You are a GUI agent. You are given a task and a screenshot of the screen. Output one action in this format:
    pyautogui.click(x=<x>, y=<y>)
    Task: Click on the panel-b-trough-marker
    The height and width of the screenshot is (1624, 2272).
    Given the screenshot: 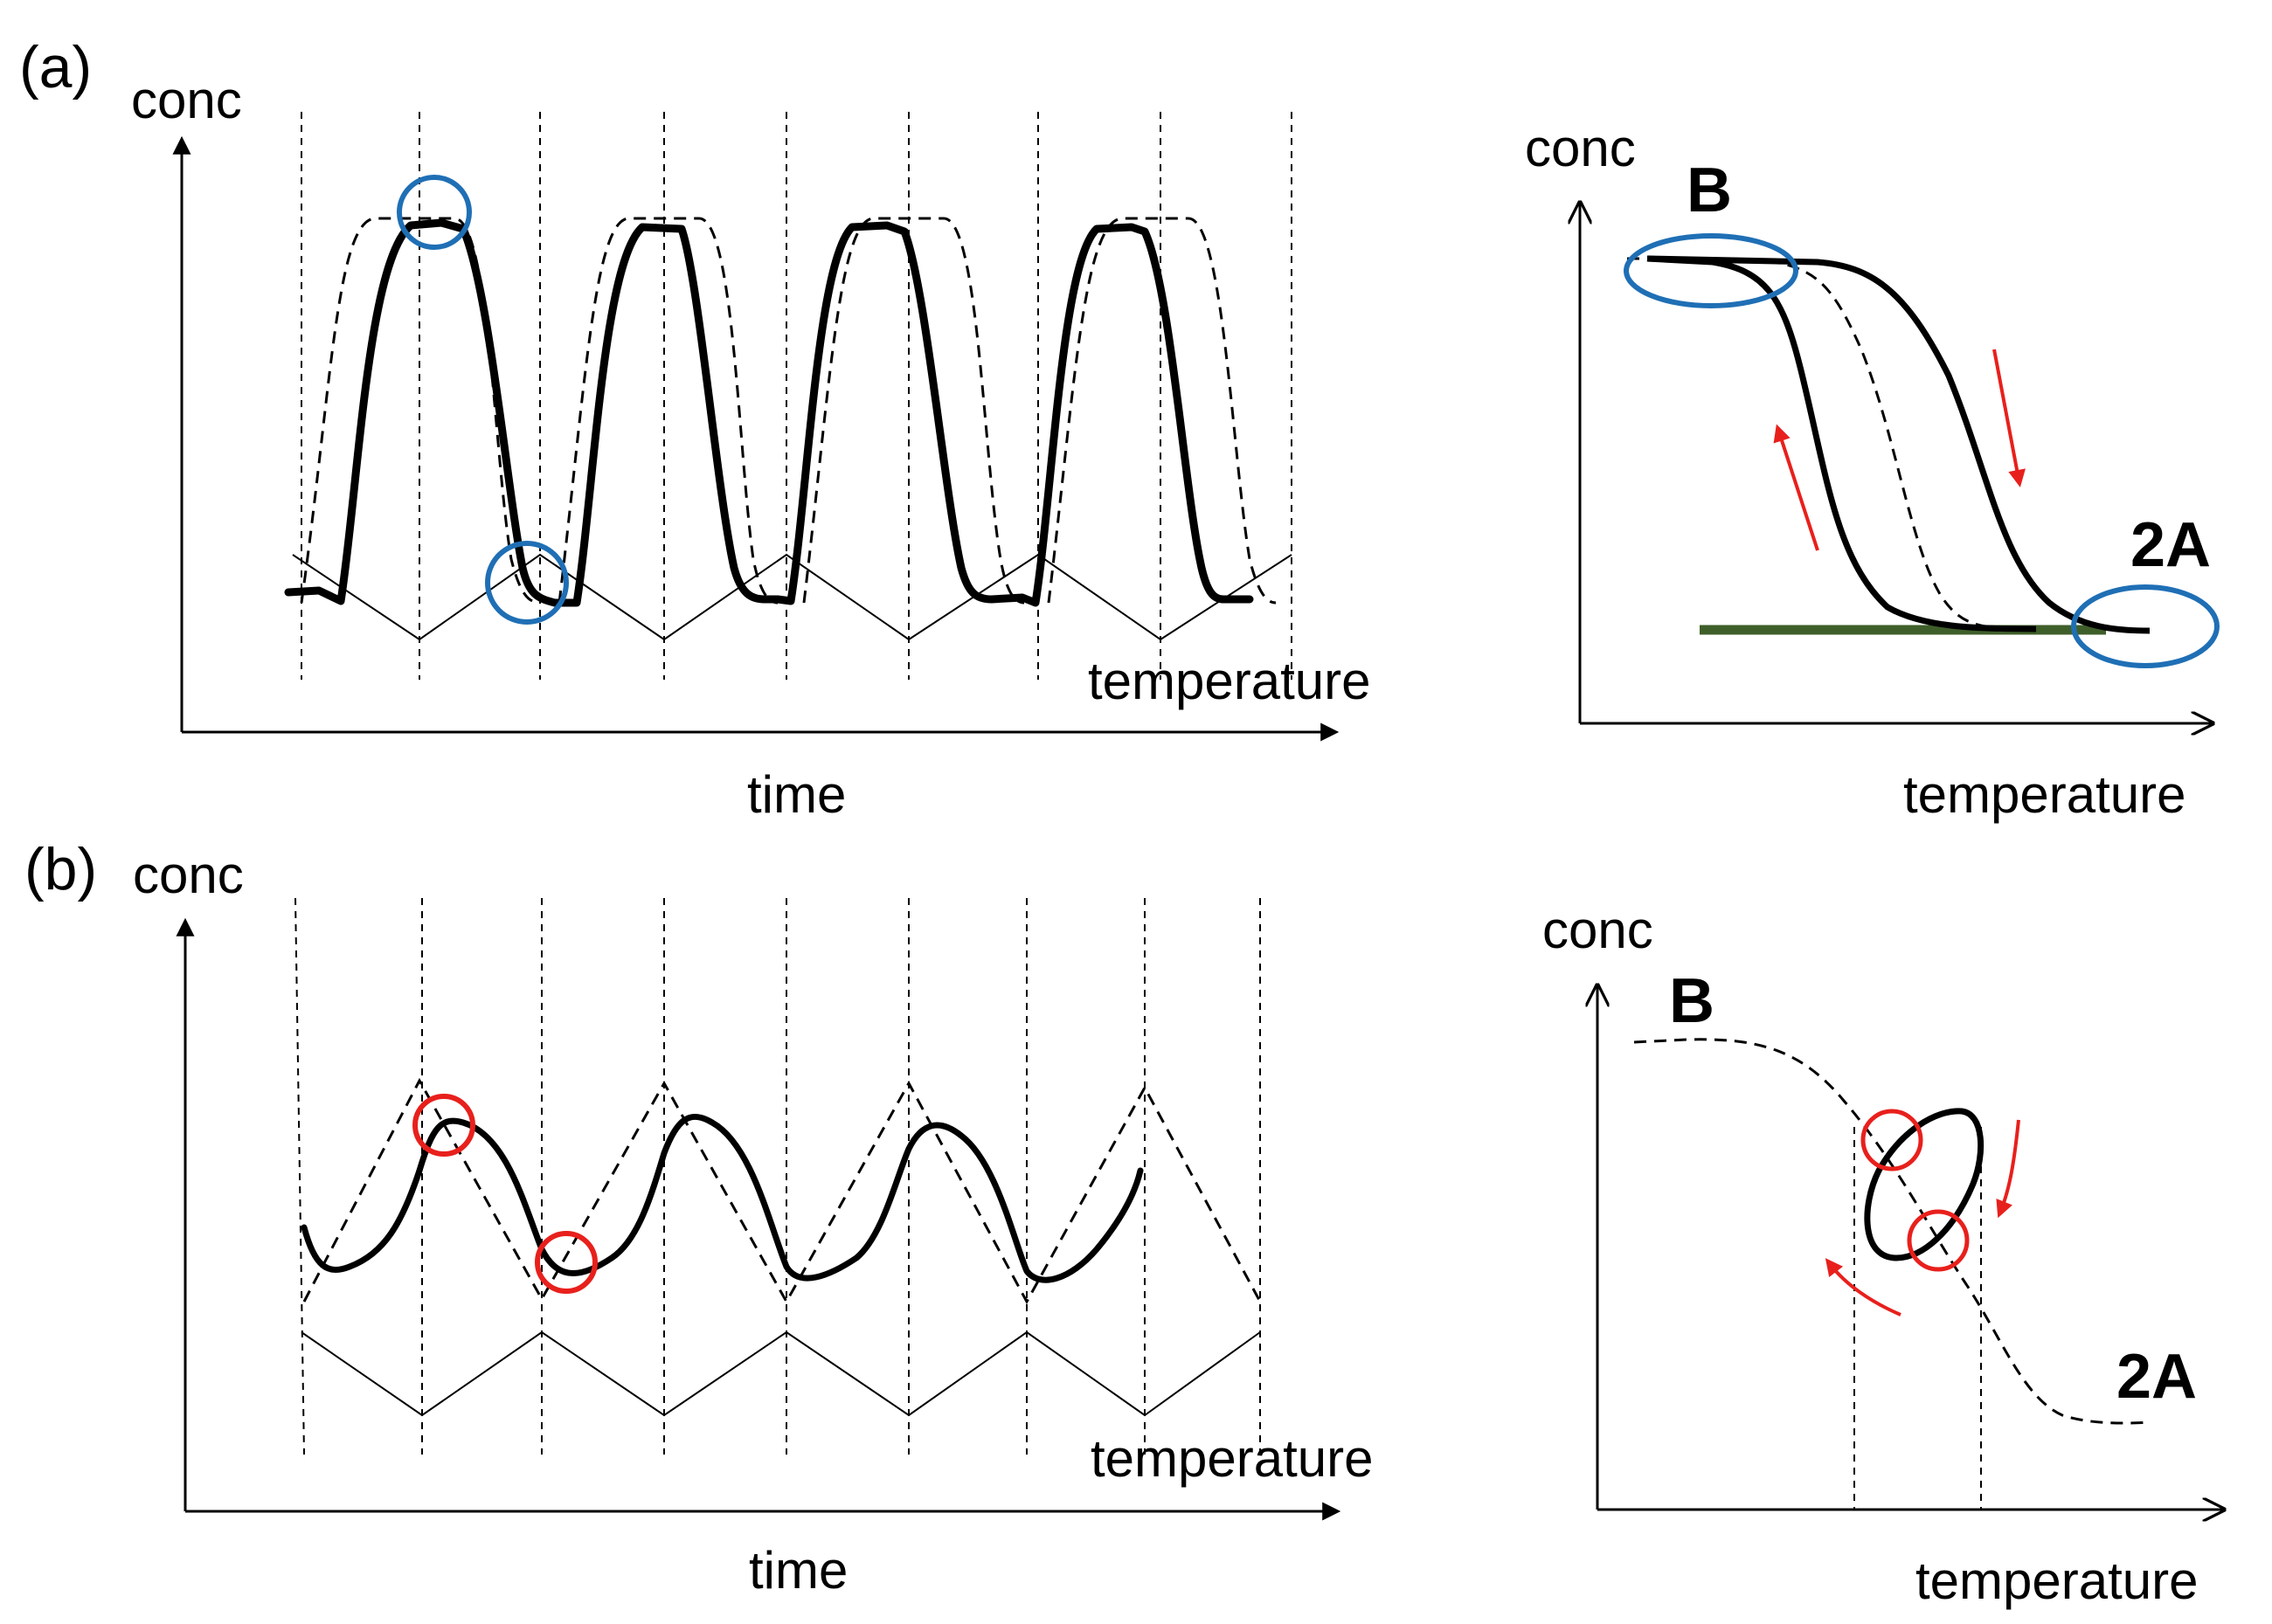 What is the action you would take?
    pyautogui.click(x=566, y=1262)
    